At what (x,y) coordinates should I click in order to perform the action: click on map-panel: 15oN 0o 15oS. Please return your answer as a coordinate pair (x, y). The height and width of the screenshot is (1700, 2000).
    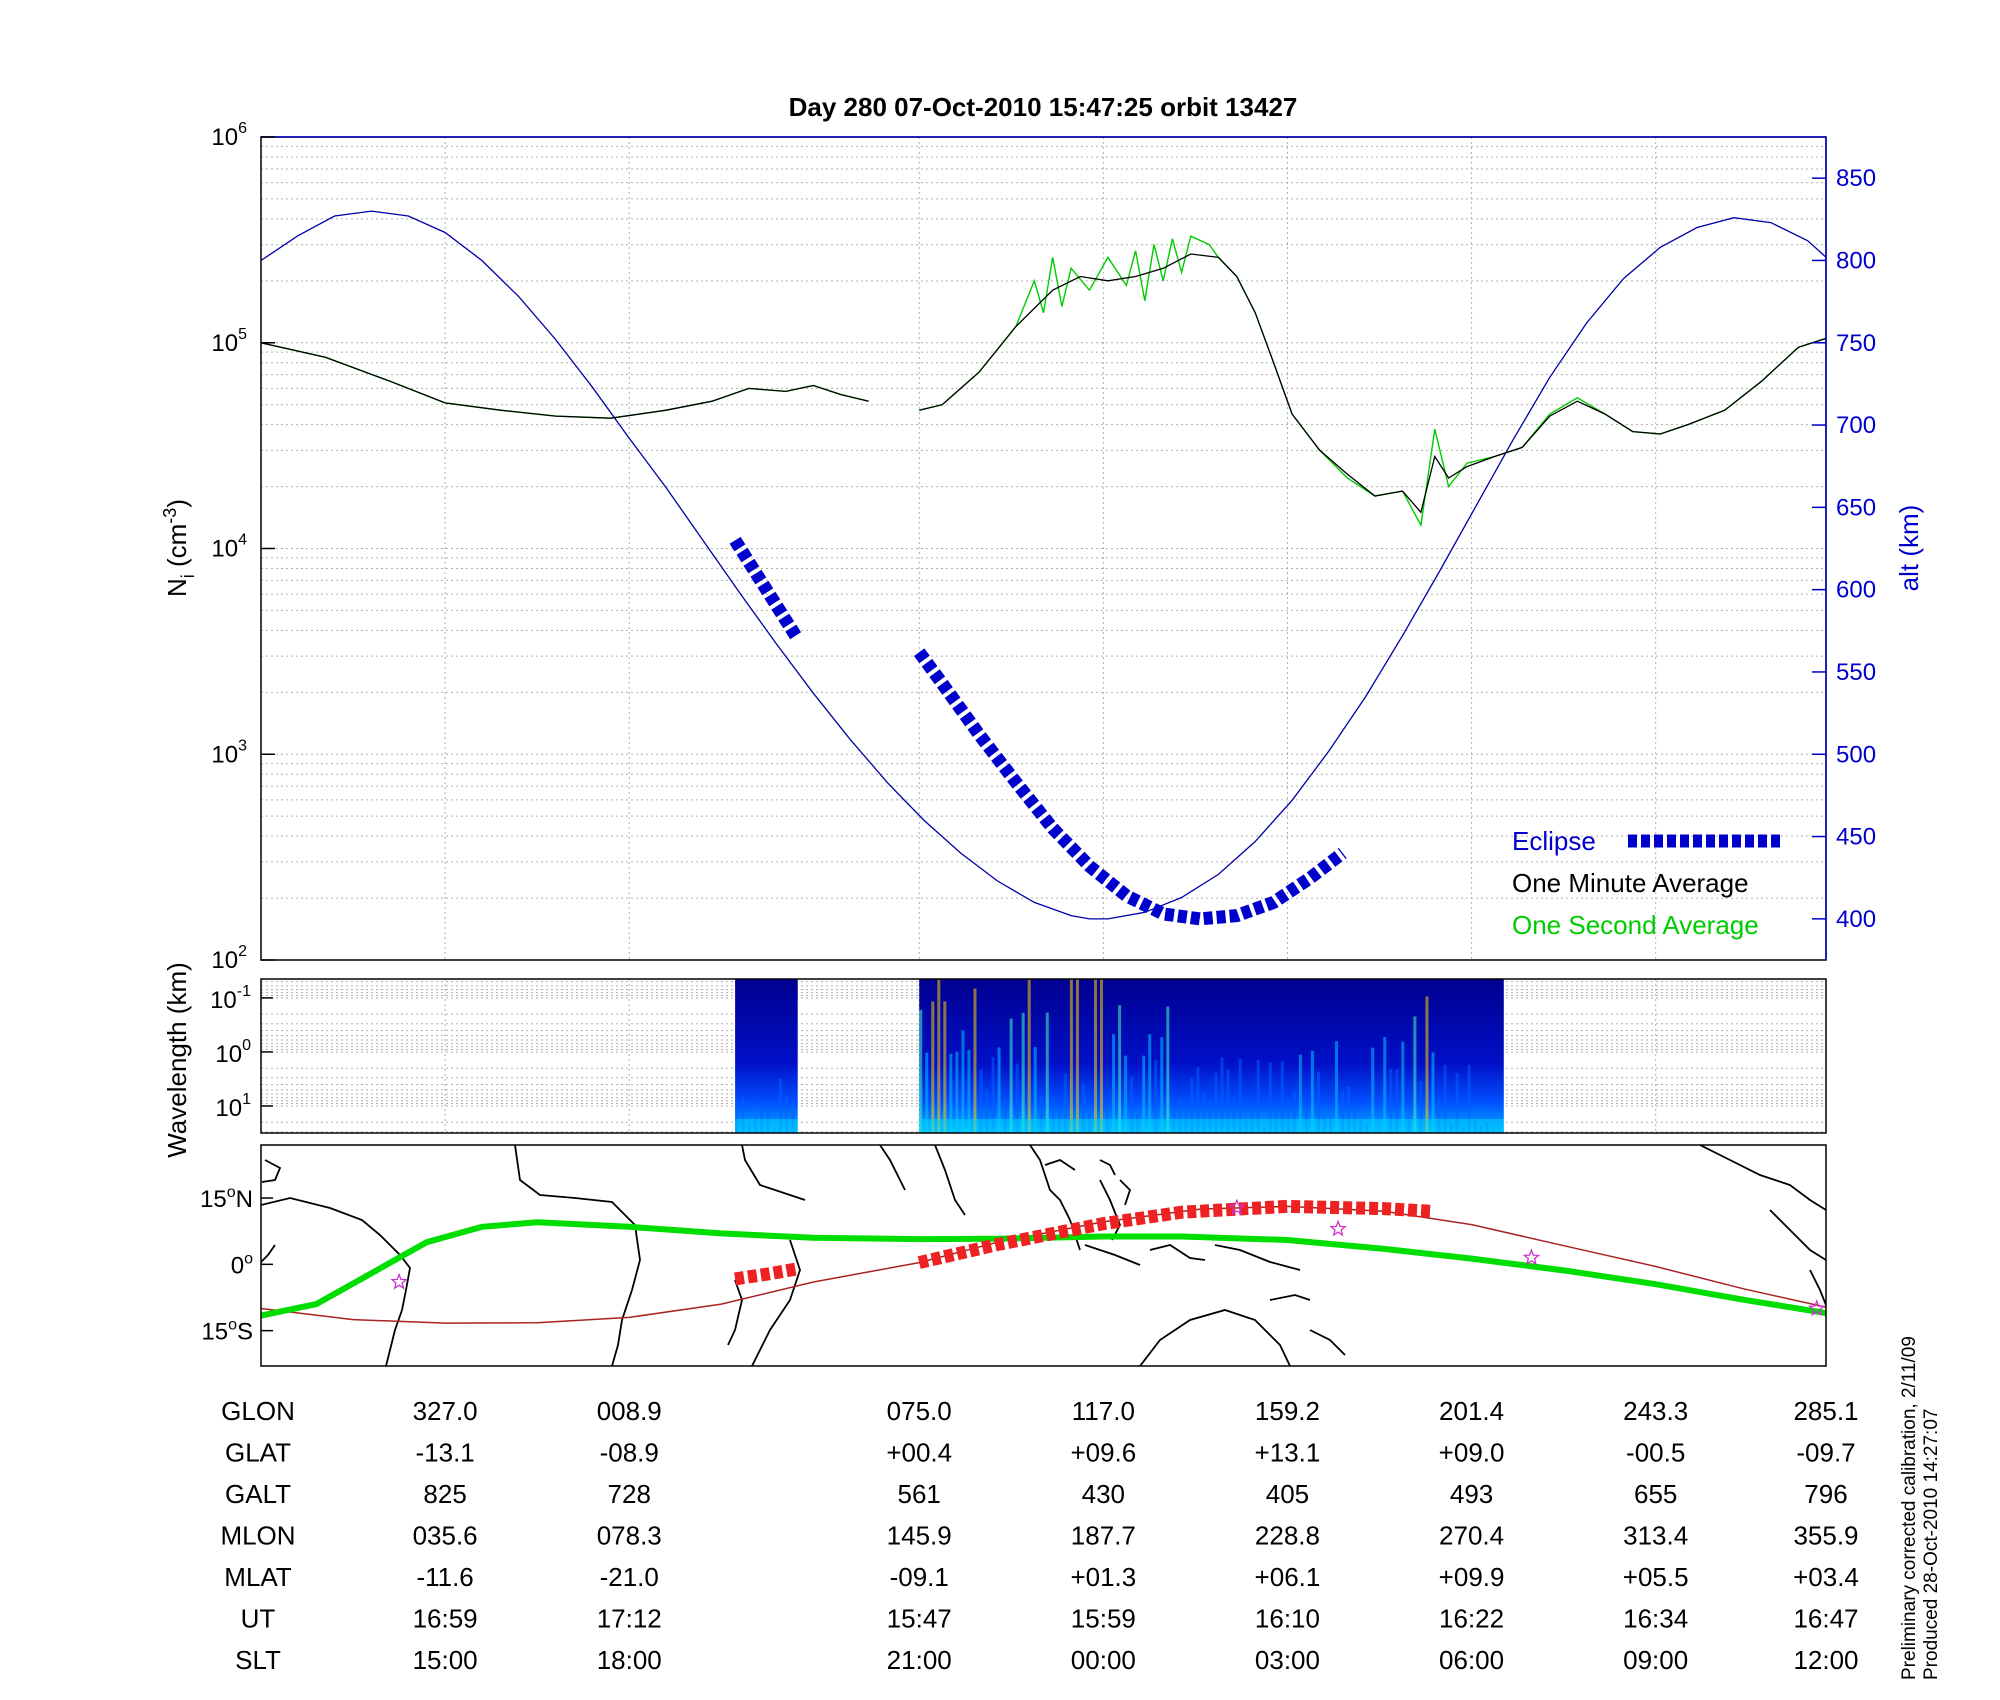
    Looking at the image, I should click on (1013, 1255).